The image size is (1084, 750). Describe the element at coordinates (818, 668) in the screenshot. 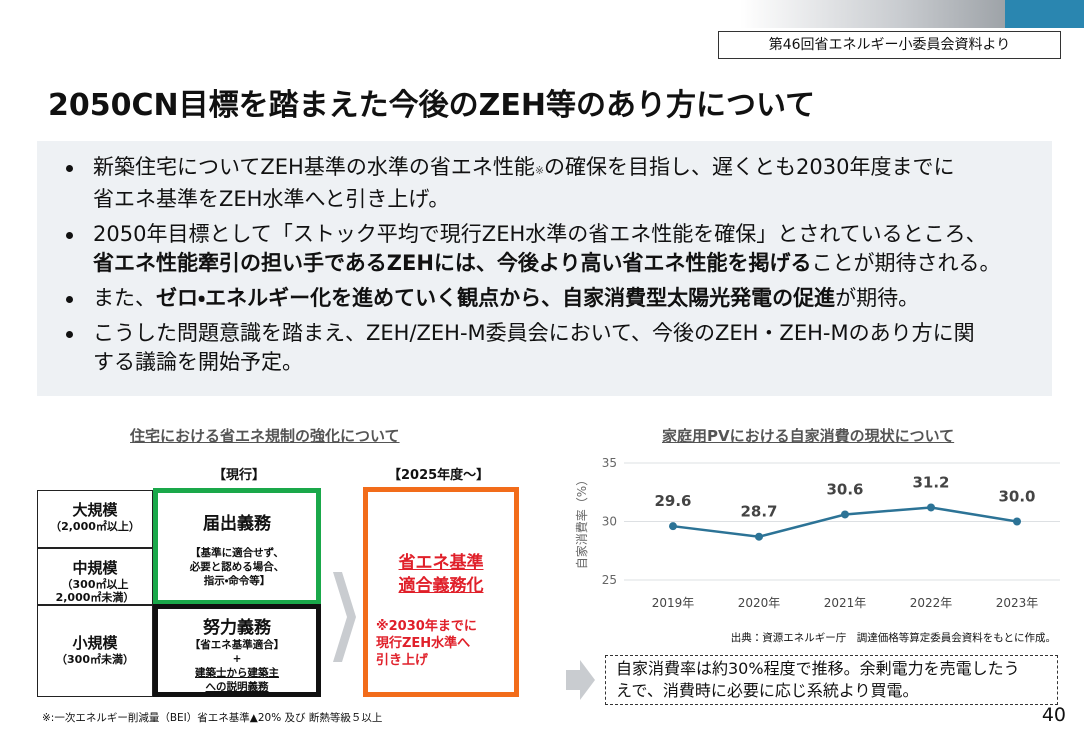

I see `detail-line: 自家消費率は約30%程度で推移。余剰電力を売電したう` at that location.